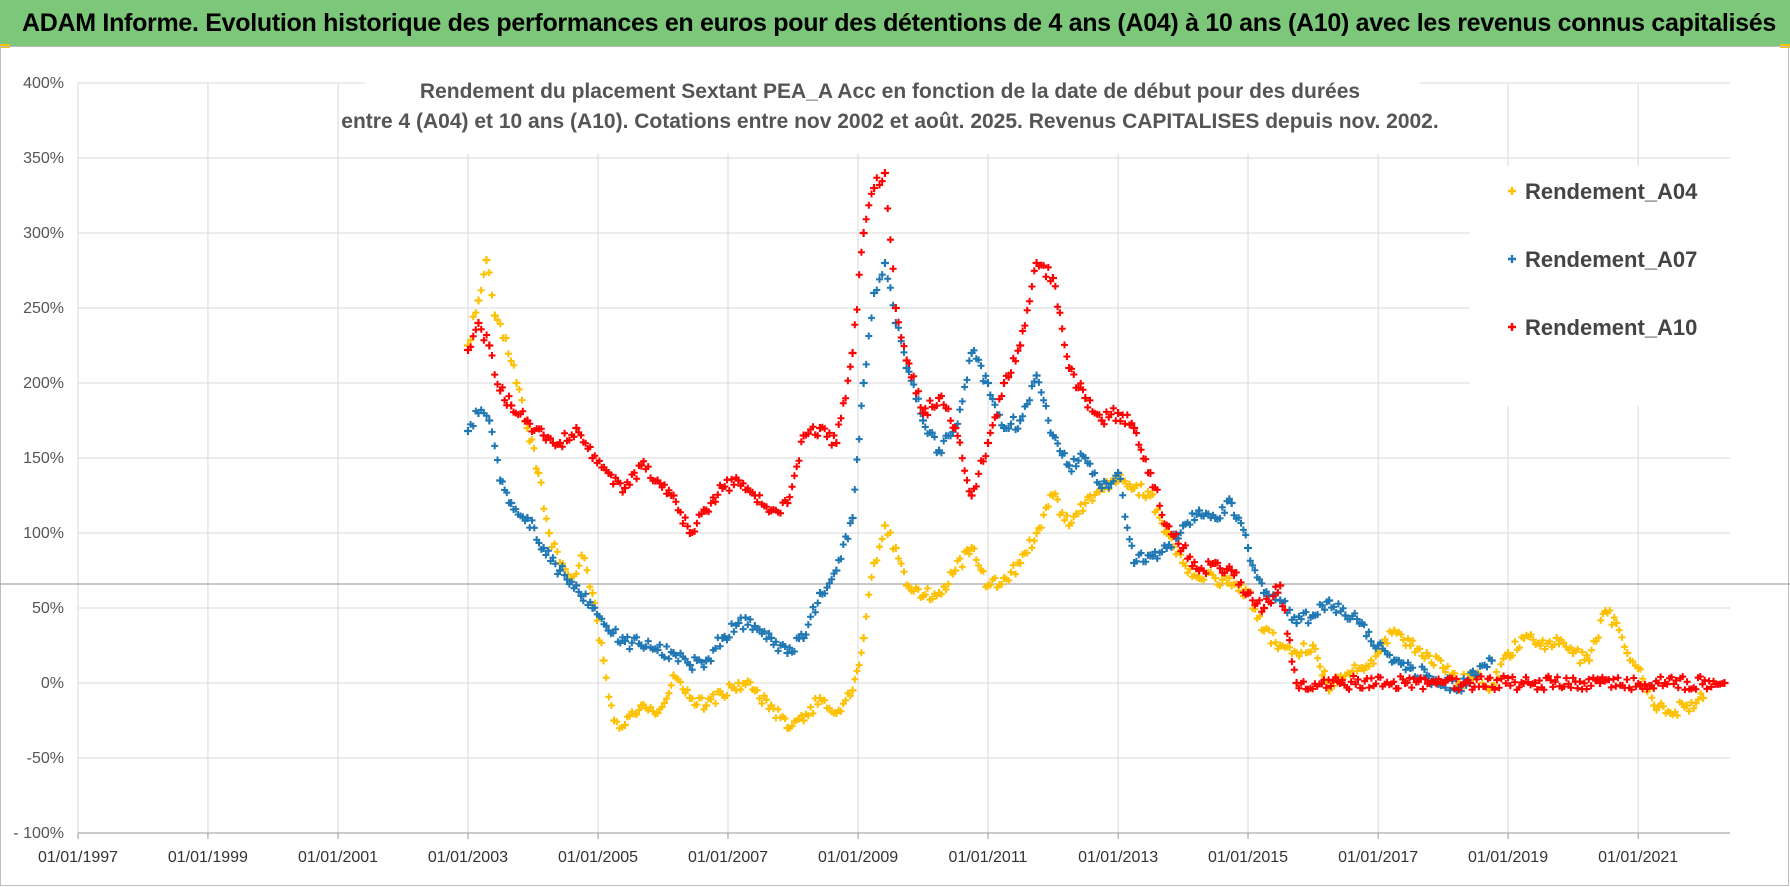  I want to click on y-tick-label: 150%, so click(43, 458).